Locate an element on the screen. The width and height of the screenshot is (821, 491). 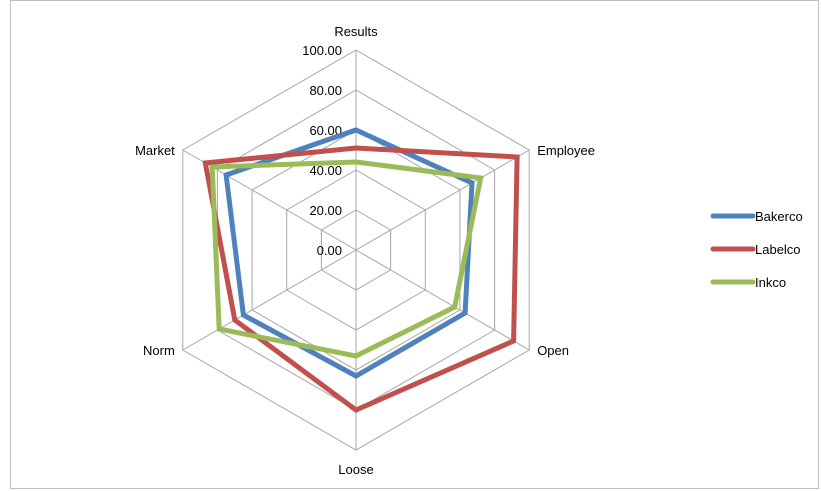
axis-label-market: Market is located at coordinates (155, 150).